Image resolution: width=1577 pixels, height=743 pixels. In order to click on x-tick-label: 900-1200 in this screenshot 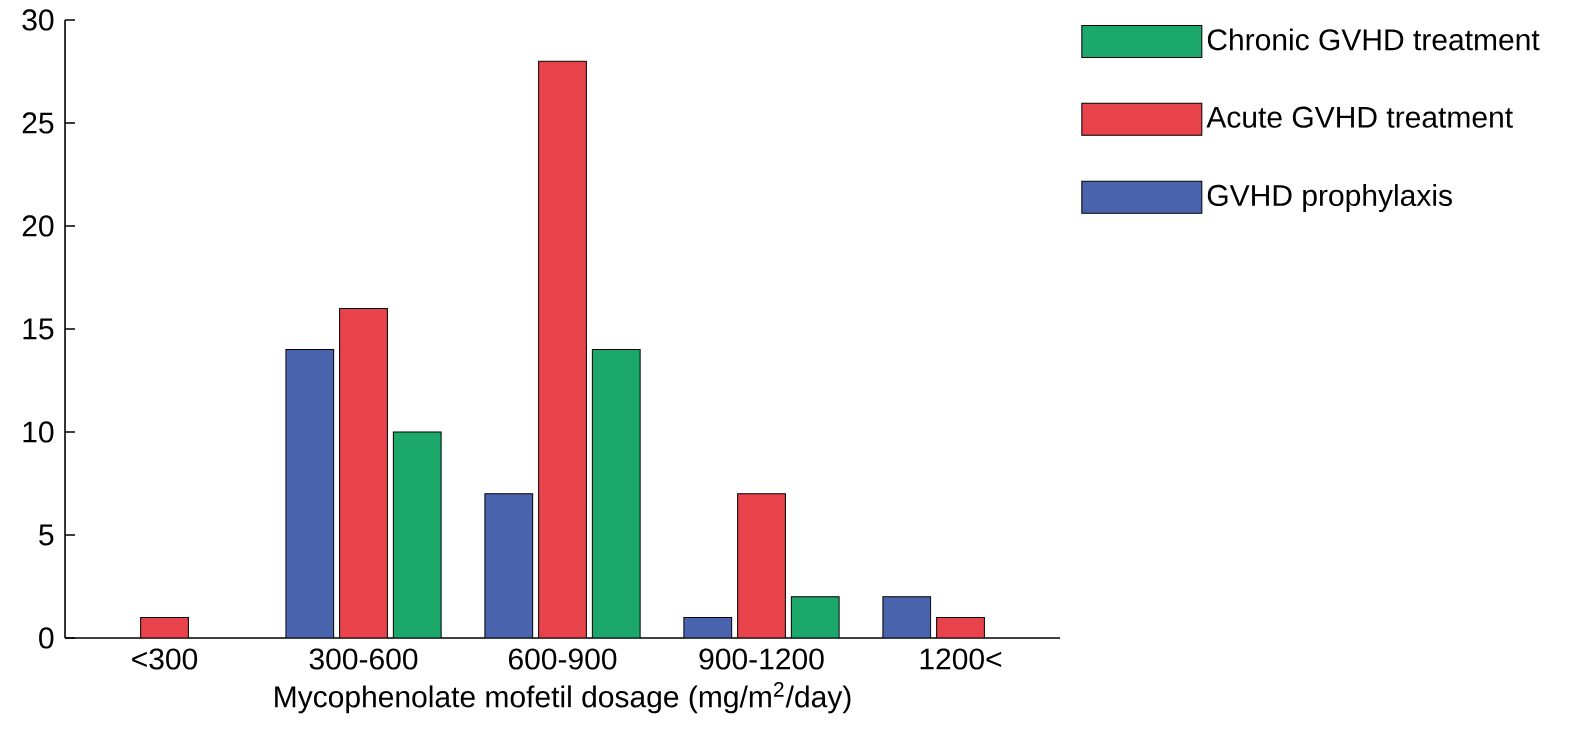, I will do `click(761, 659)`.